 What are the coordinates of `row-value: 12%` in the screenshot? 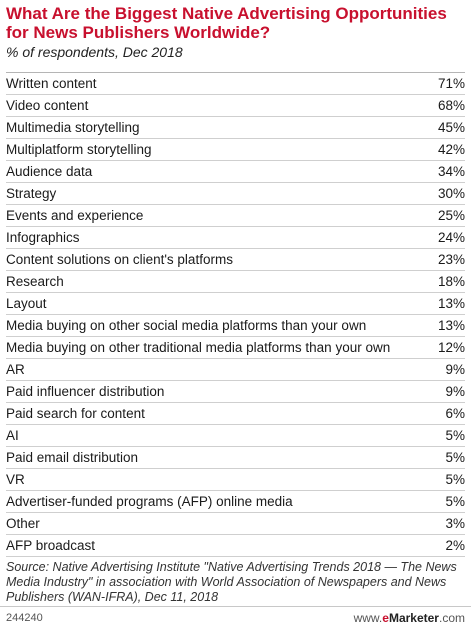 It's located at (451, 347).